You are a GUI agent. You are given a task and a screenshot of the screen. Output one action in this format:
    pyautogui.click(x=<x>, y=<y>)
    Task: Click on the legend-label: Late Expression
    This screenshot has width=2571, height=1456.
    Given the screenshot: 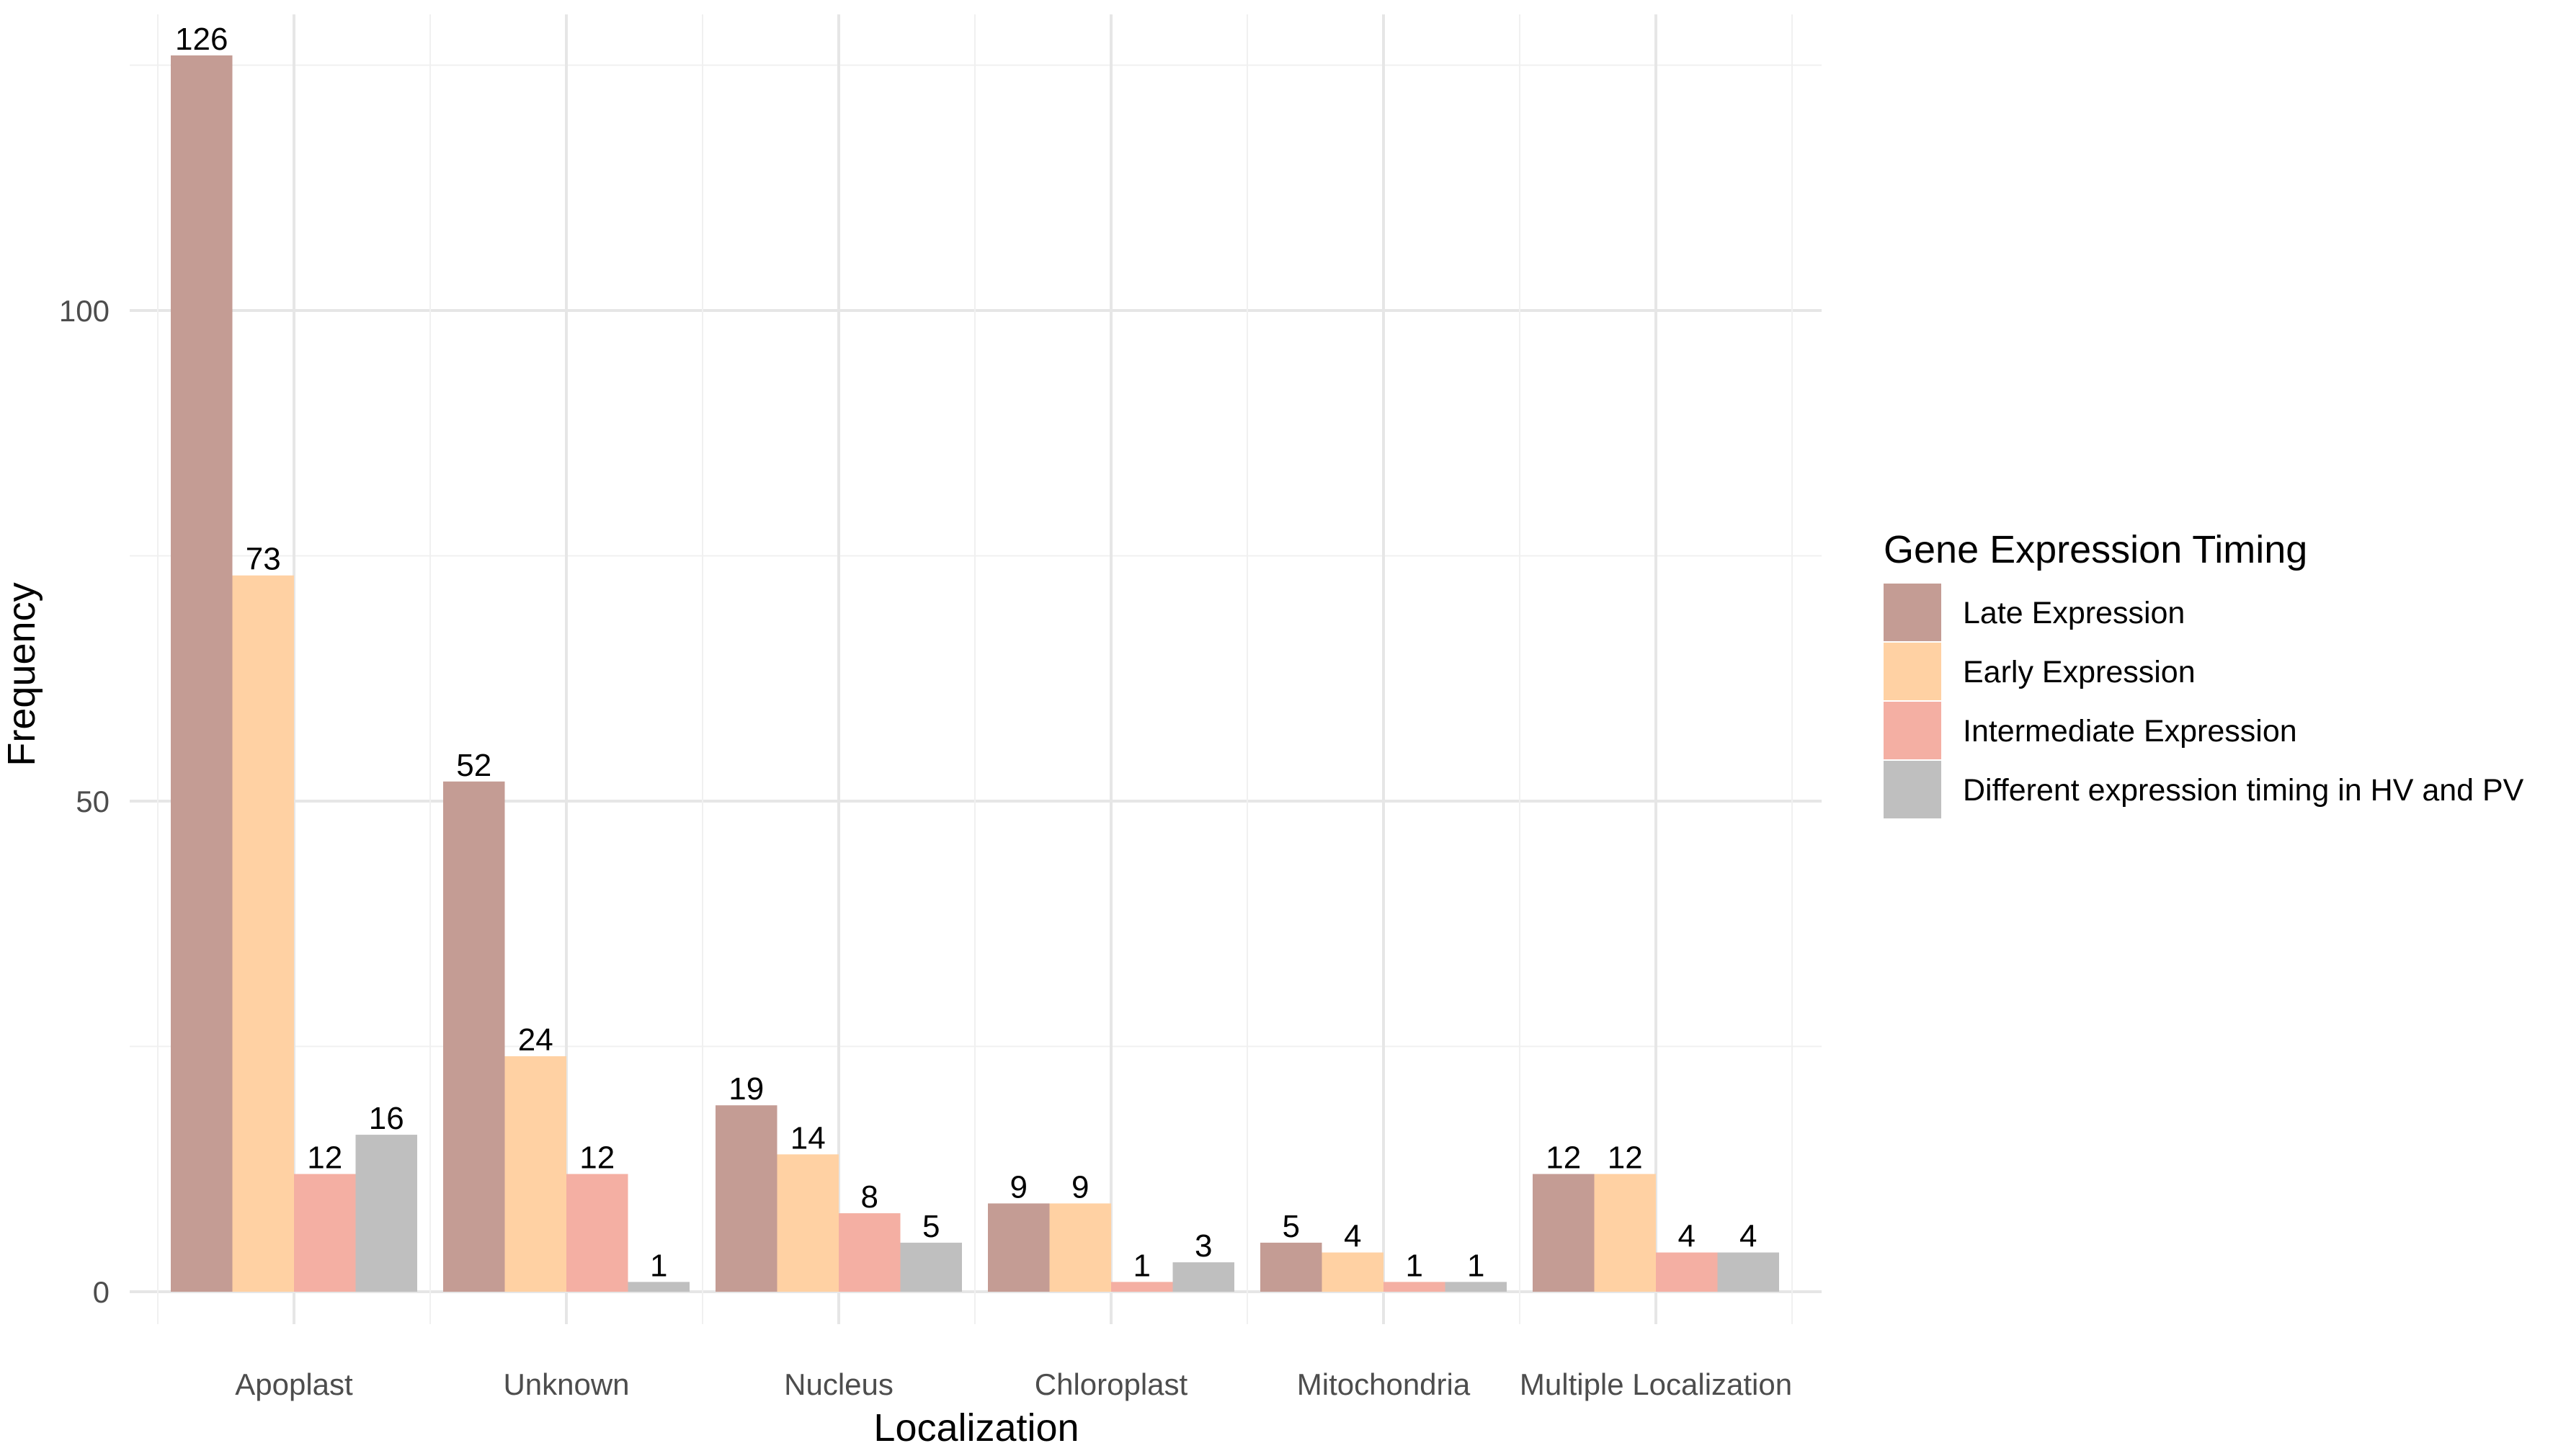 What is the action you would take?
    pyautogui.click(x=2074, y=613)
    